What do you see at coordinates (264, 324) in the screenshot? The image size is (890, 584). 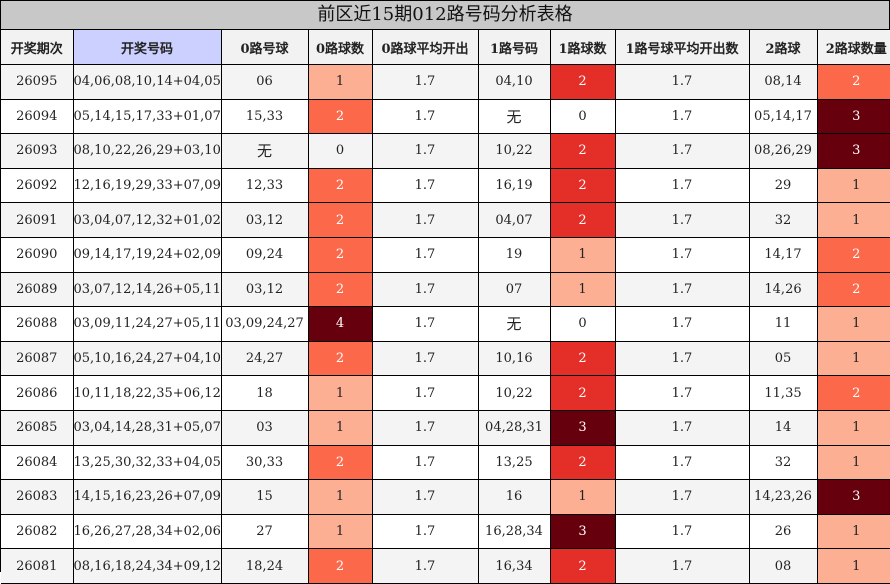 I see `cell-route0-balls: 03,09,24,27` at bounding box center [264, 324].